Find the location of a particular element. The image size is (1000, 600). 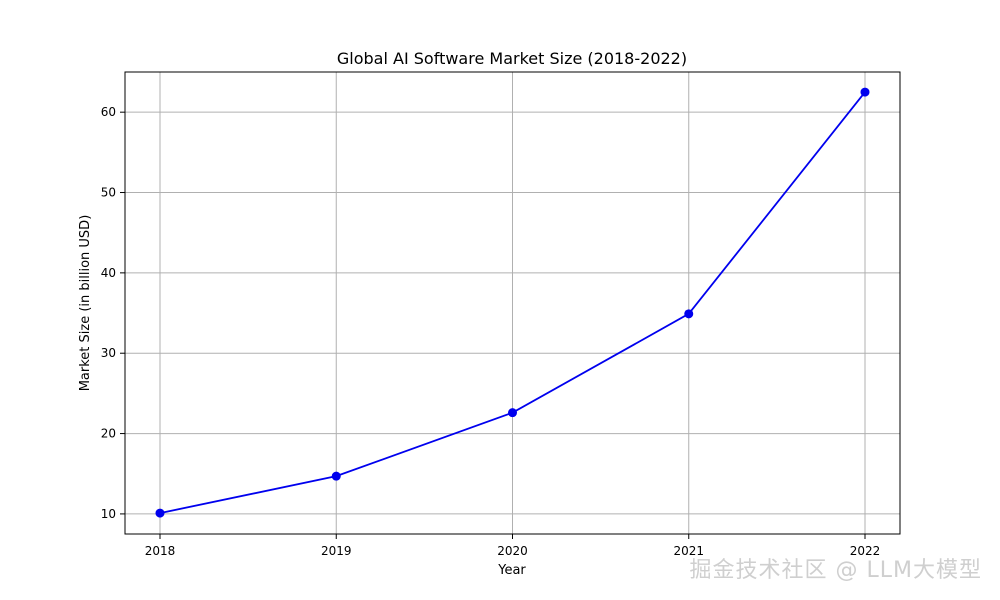

y-tick-label: 60 is located at coordinates (108, 112).